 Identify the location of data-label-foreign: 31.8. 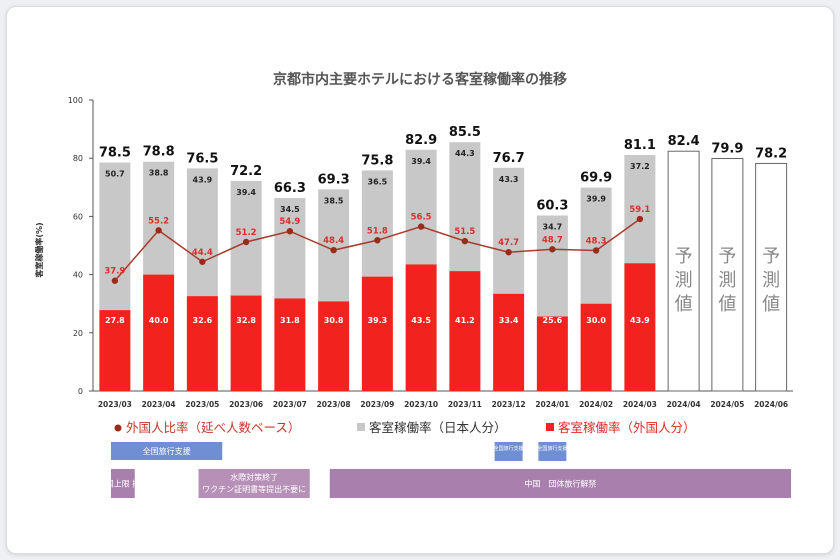
(290, 320).